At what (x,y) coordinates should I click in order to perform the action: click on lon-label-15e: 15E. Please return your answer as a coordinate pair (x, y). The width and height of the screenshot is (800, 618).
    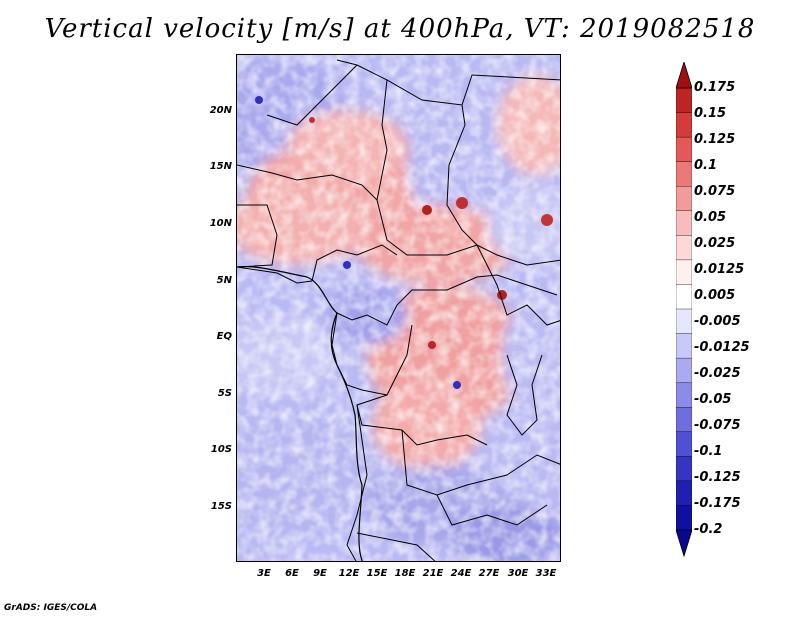
    Looking at the image, I should click on (377, 573).